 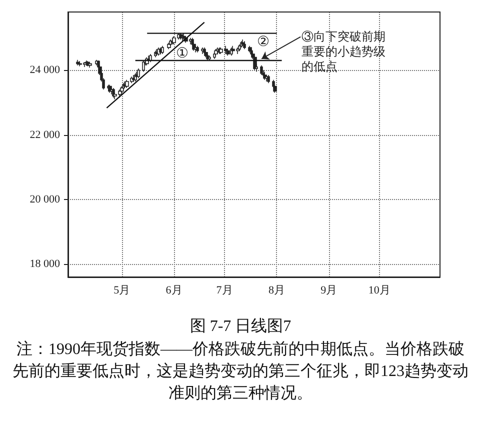 What do you see at coordinates (45, 264) in the screenshot?
I see `y-tick-label: 18 000` at bounding box center [45, 264].